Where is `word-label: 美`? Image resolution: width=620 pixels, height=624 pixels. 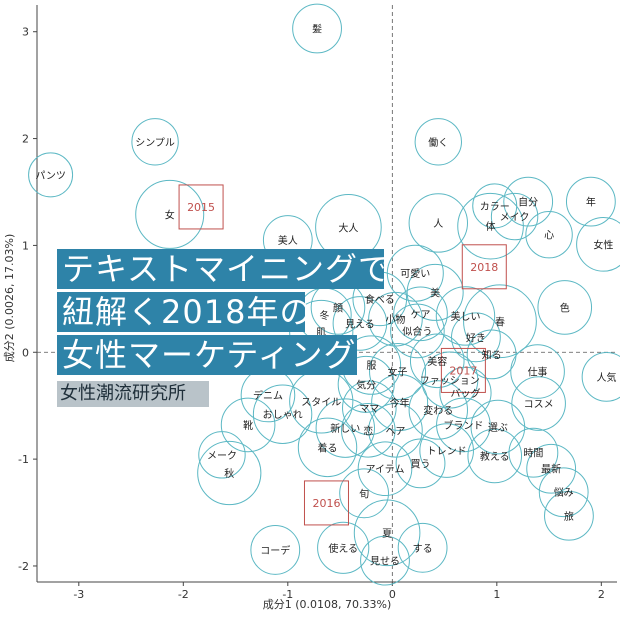
word-label: 美 is located at coordinates (435, 292).